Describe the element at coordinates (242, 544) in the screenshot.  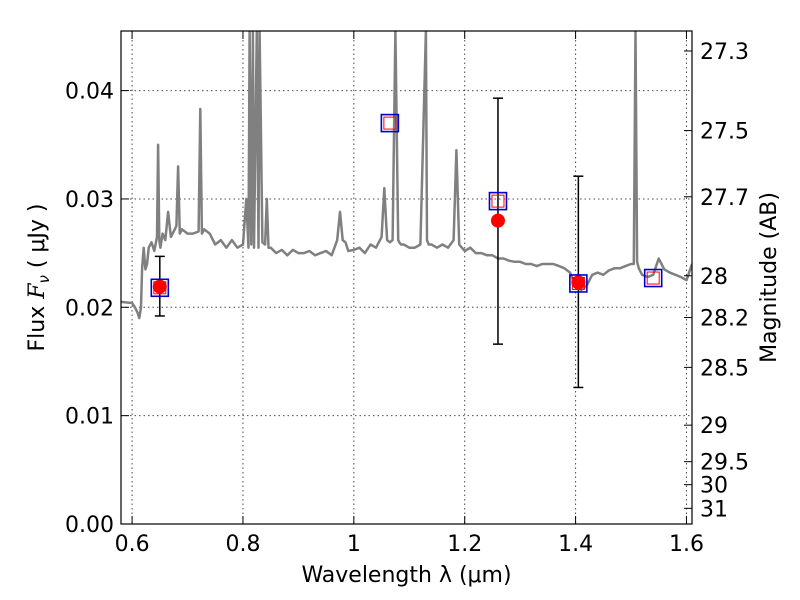
I see `x-tick-label: 0.8` at that location.